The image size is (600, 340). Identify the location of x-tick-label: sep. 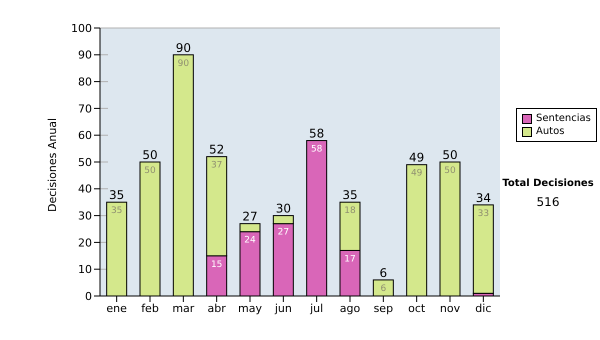
(384, 308).